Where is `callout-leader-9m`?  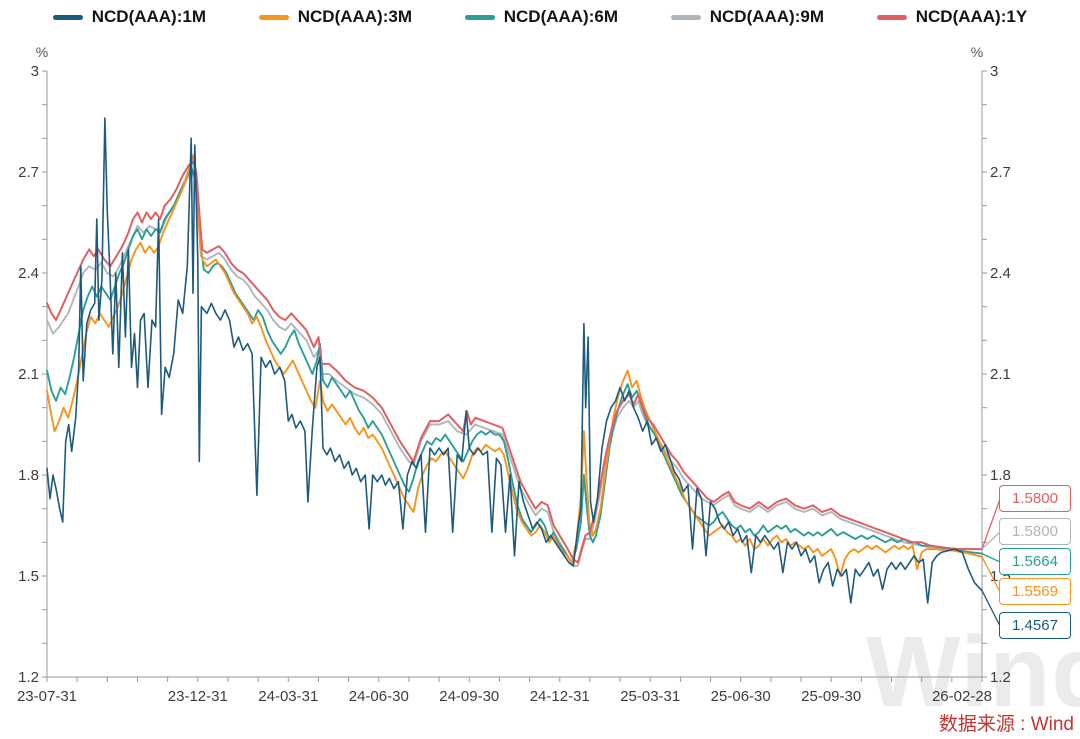
callout-leader-9m is located at coordinates (991, 540).